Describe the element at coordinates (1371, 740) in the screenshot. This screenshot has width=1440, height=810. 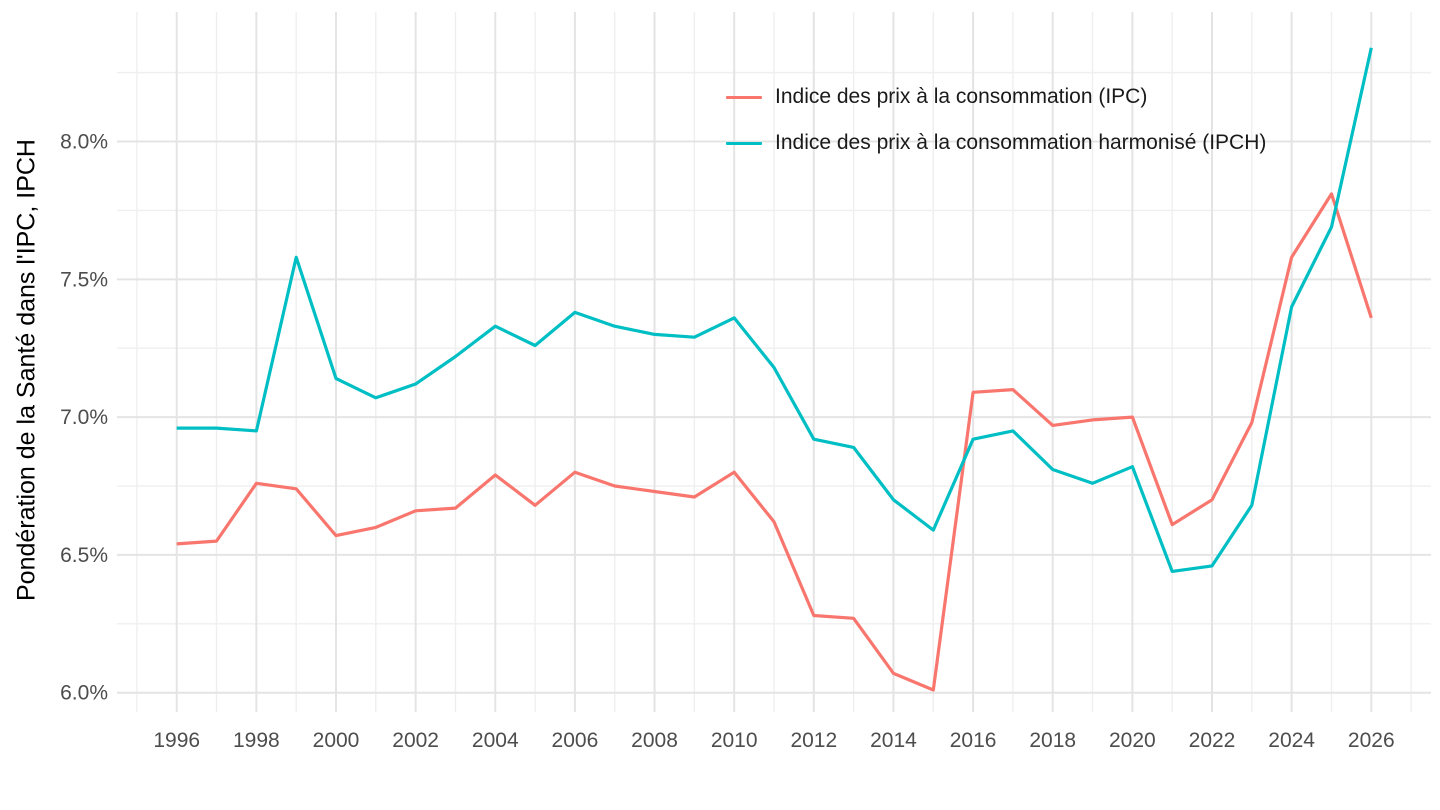
I see `x-tick-label: 2026` at that location.